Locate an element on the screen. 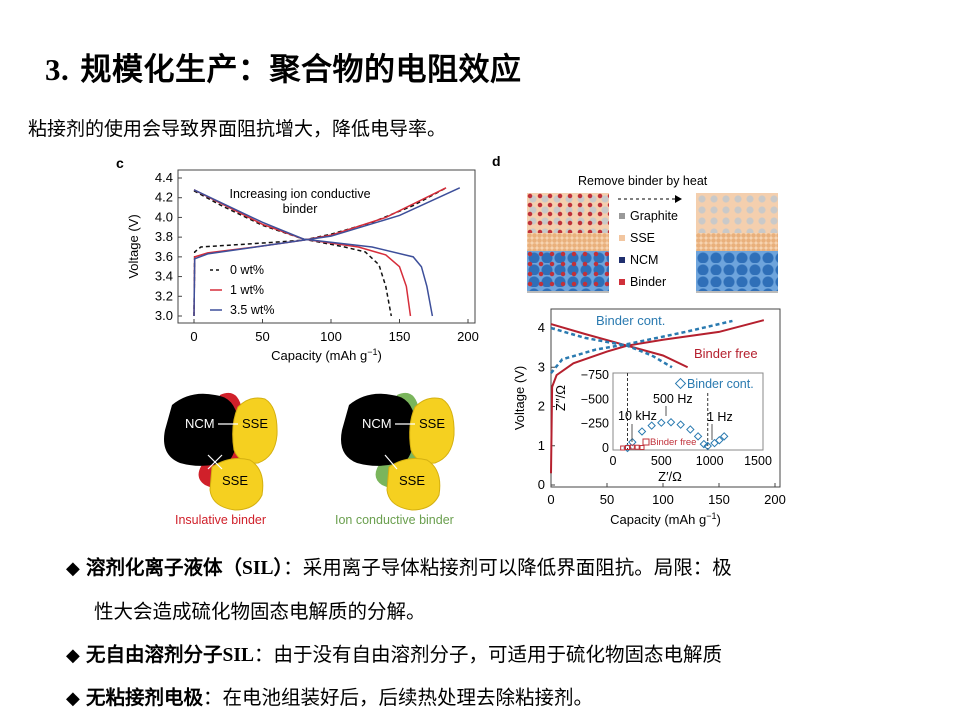  bullet-bold: 溶剂化离子液体（ is located at coordinates (164, 567).